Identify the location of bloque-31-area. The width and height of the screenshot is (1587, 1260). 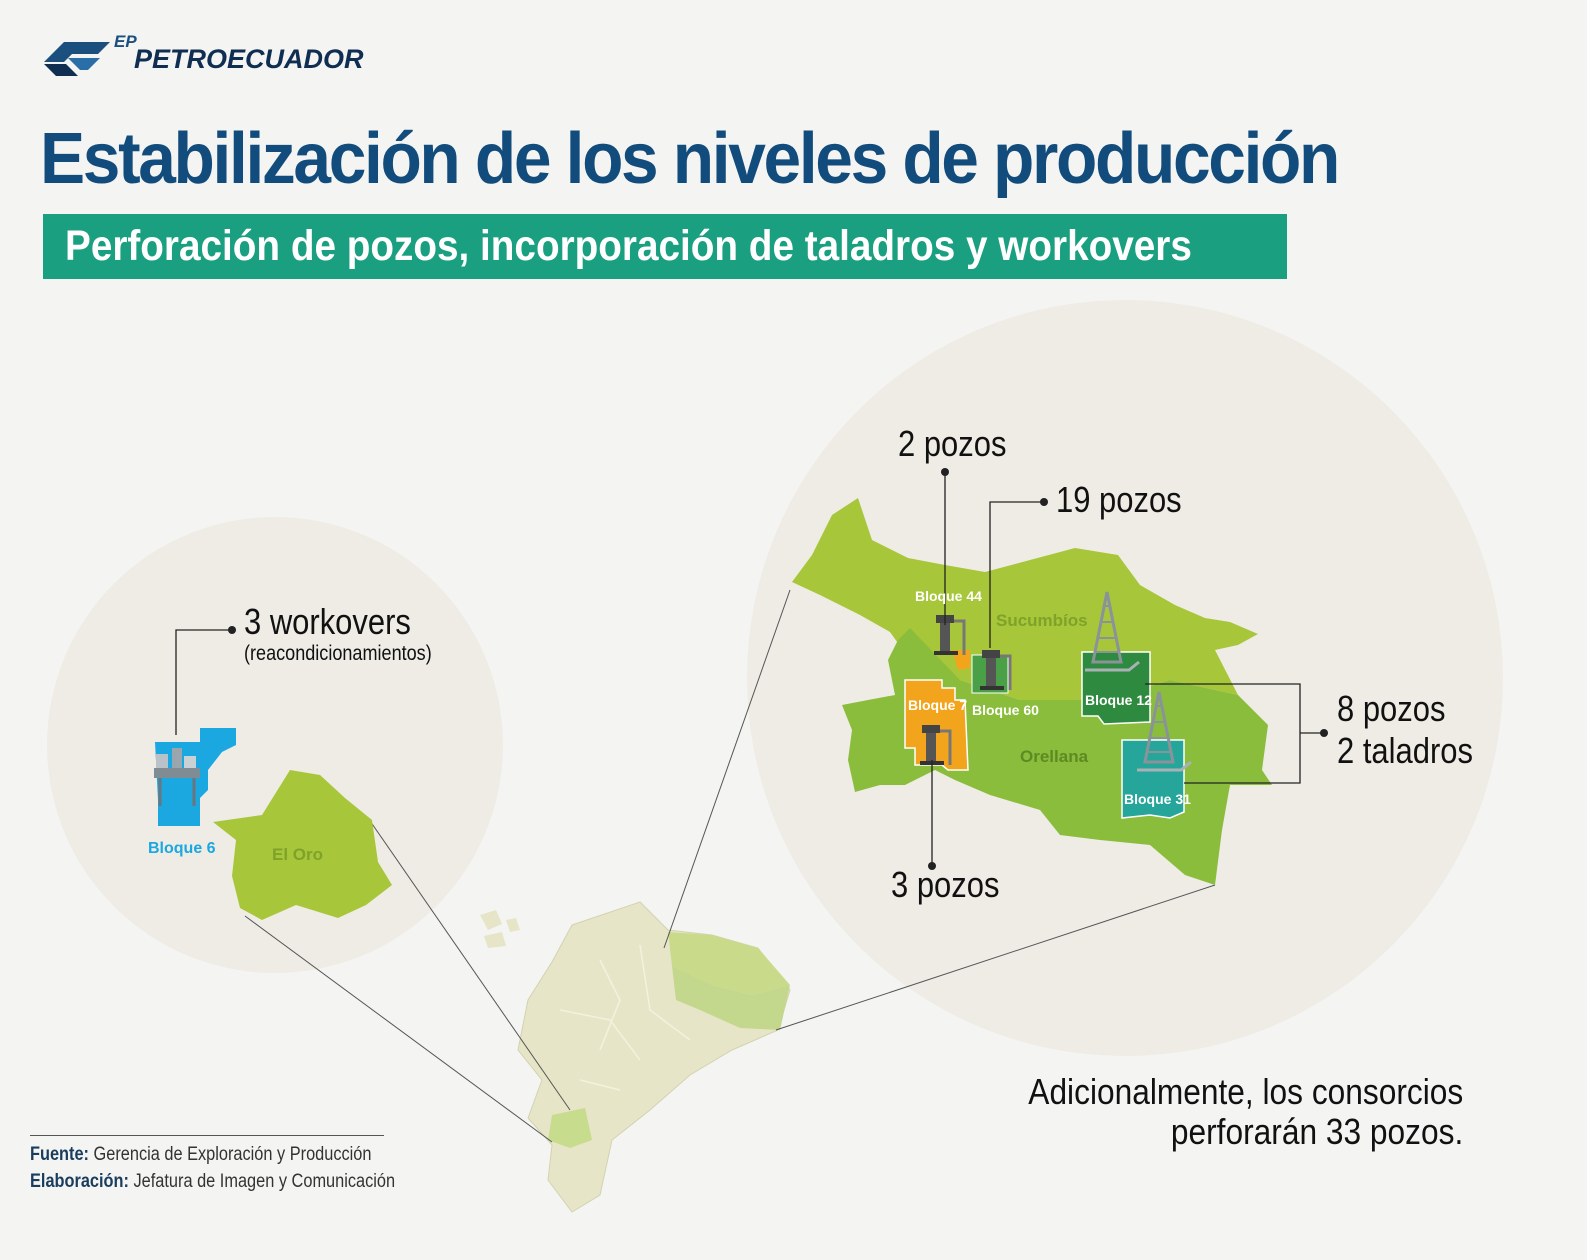
(1153, 779).